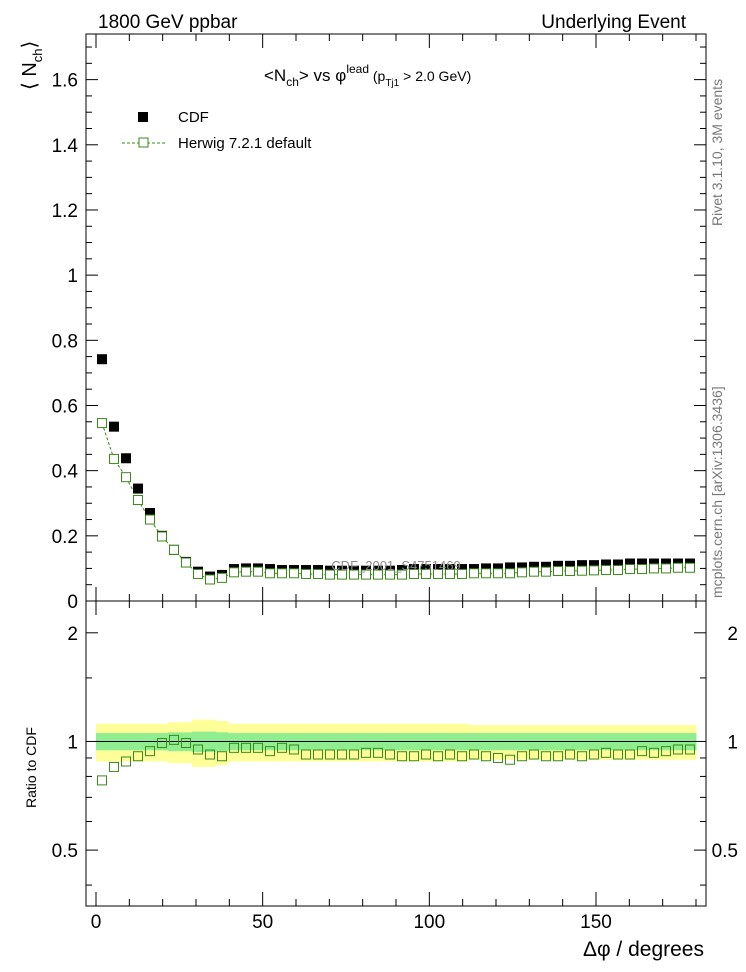 This screenshot has height=972, width=746. What do you see at coordinates (72, 602) in the screenshot?
I see `main-ytick-label: 0` at bounding box center [72, 602].